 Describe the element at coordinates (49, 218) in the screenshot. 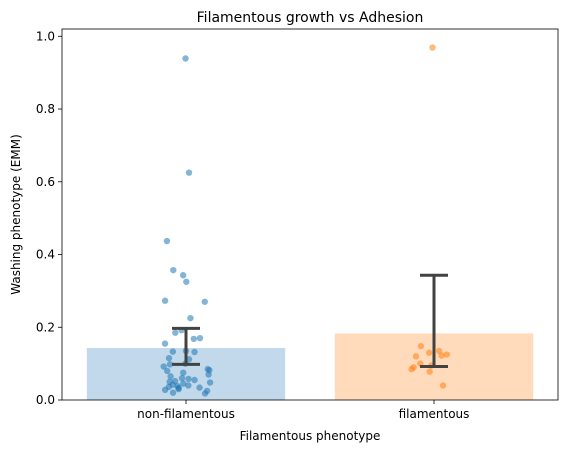

I see `y-axis: 0.0 0.2 0.4 0.6 0.8 1.0` at that location.